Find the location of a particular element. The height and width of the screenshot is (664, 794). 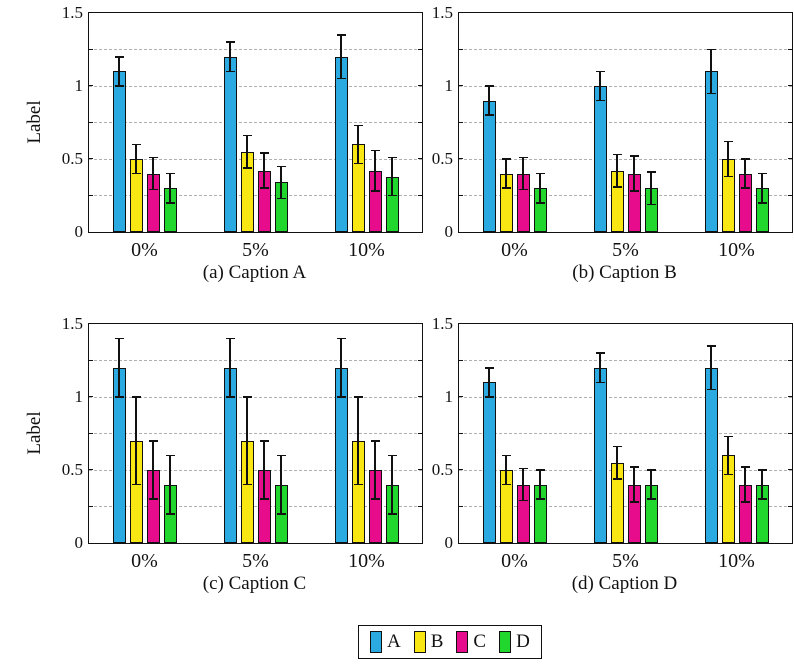

legend-item-b: B is located at coordinates (428, 642).